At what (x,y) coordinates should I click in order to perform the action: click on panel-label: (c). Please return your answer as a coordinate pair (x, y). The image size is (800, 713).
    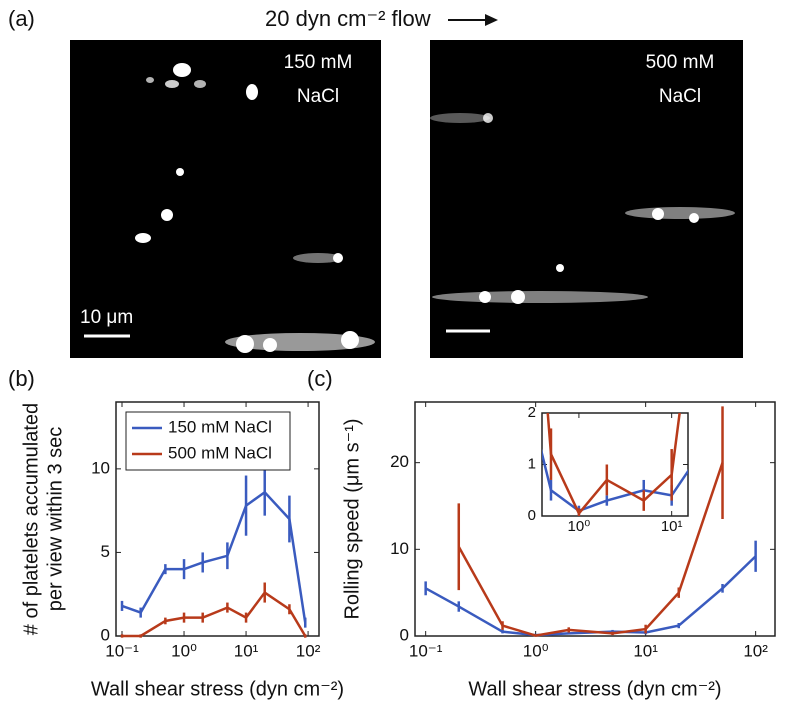
    Looking at the image, I should click on (320, 378).